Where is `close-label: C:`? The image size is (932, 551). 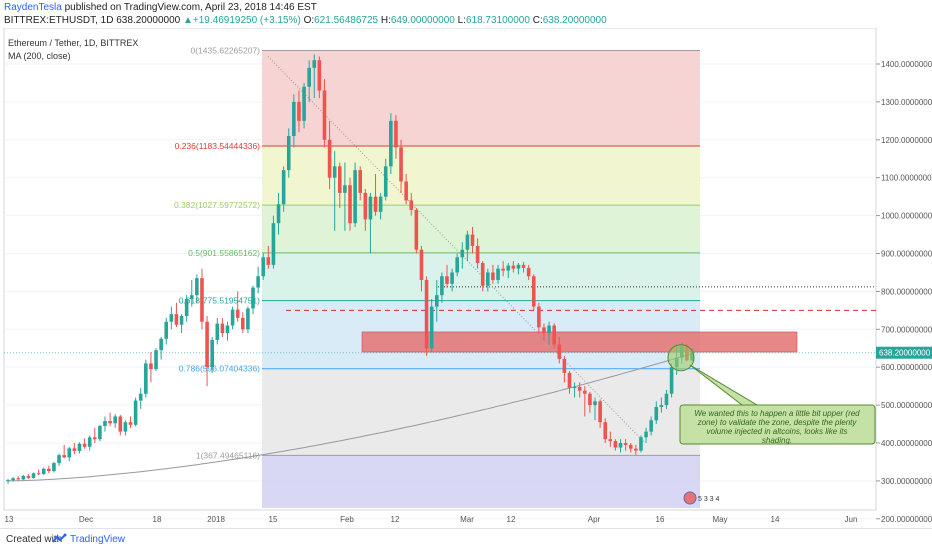
close-label: C: is located at coordinates (537, 20).